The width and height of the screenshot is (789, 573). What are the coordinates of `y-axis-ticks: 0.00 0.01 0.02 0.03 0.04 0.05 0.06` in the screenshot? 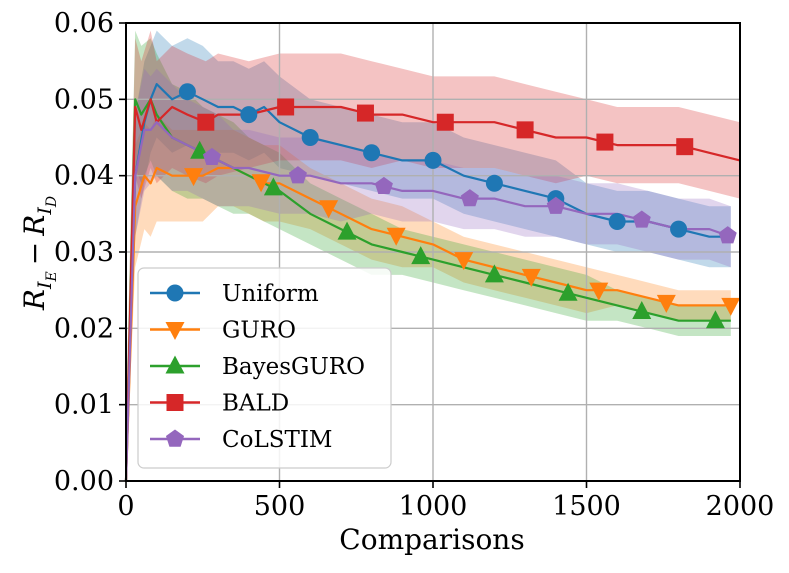 It's located at (90, 252).